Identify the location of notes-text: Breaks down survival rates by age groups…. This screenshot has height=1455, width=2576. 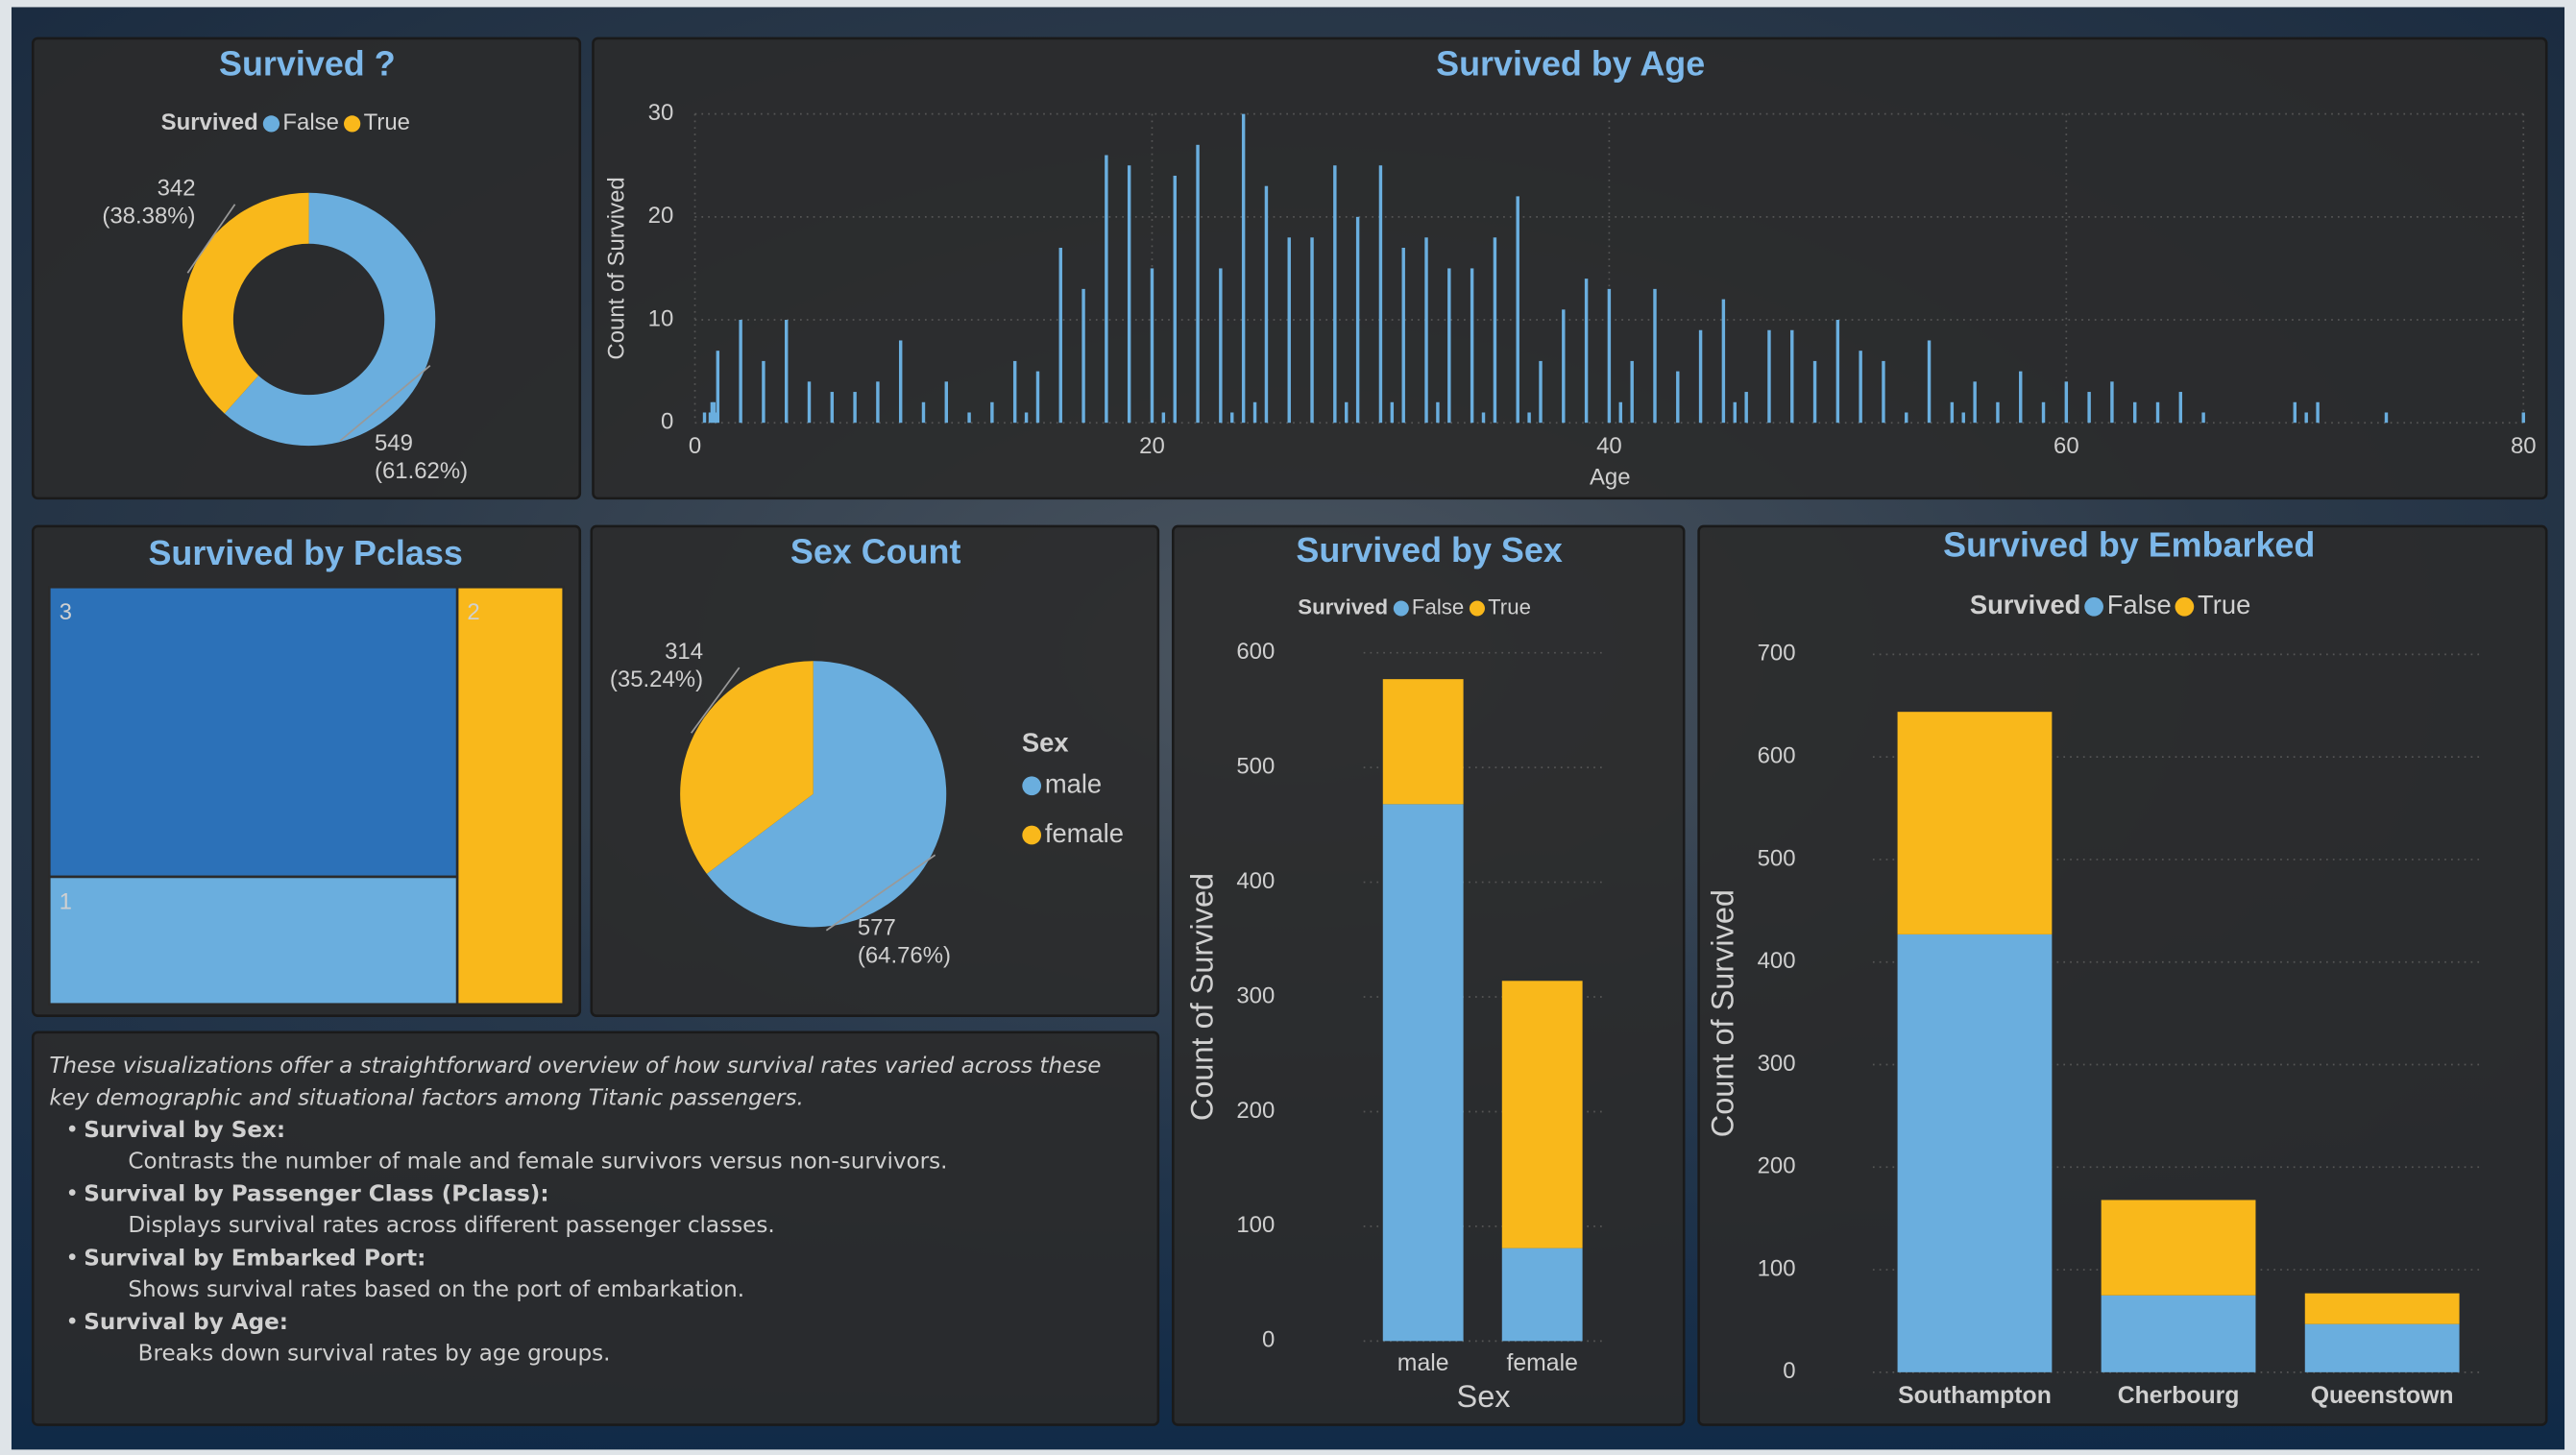
(374, 1355).